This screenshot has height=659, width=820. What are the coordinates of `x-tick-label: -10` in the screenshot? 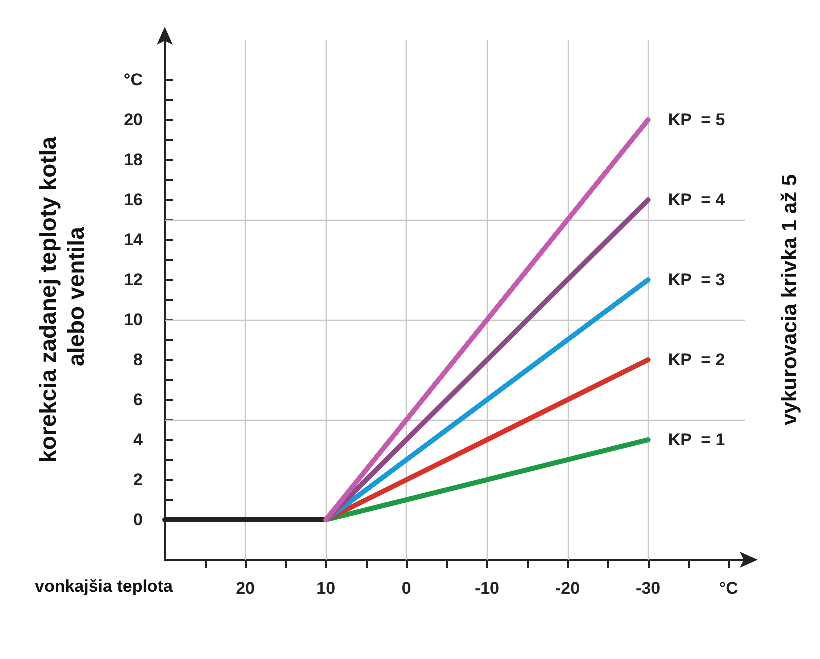 It's located at (487, 588).